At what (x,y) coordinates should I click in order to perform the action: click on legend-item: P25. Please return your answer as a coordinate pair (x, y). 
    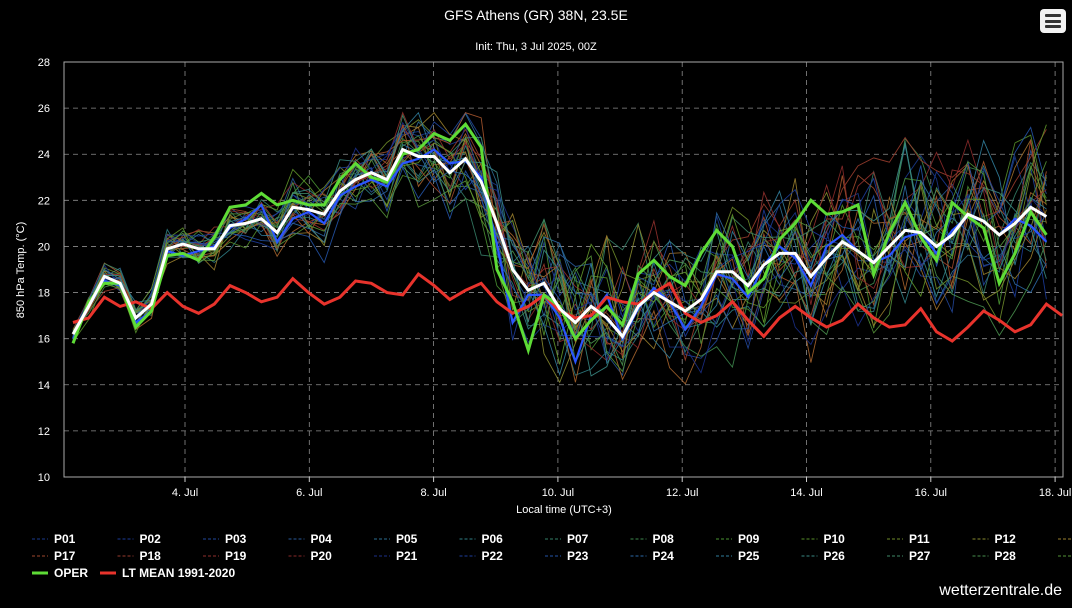
    Looking at the image, I should click on (738, 556).